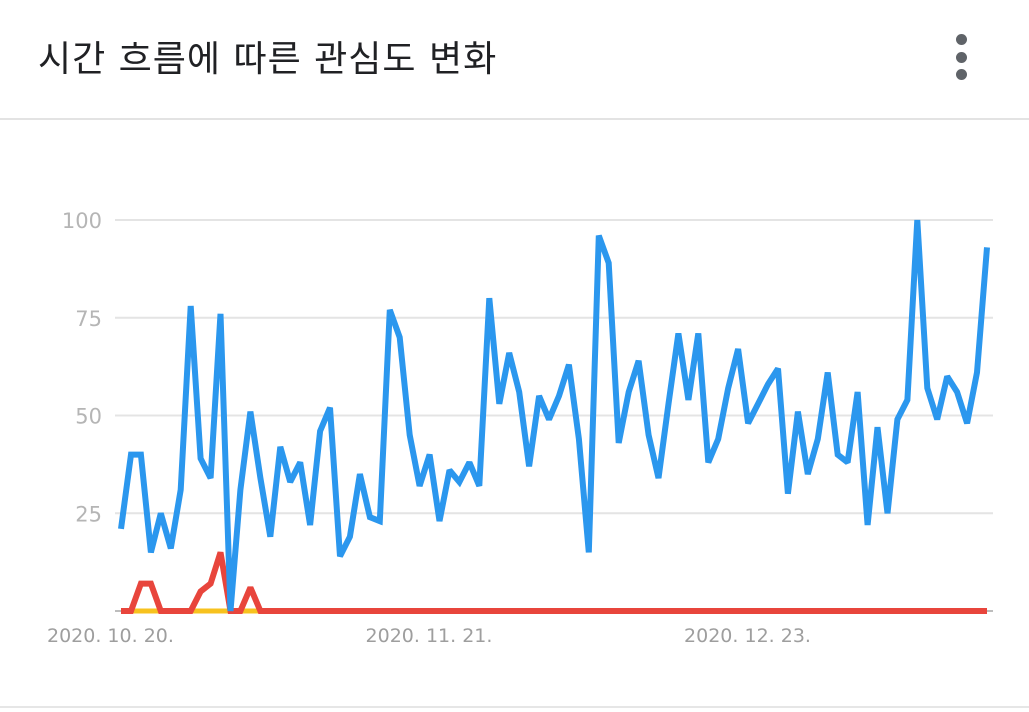 The width and height of the screenshot is (1029, 712). I want to click on more-vert-icon, so click(961, 57).